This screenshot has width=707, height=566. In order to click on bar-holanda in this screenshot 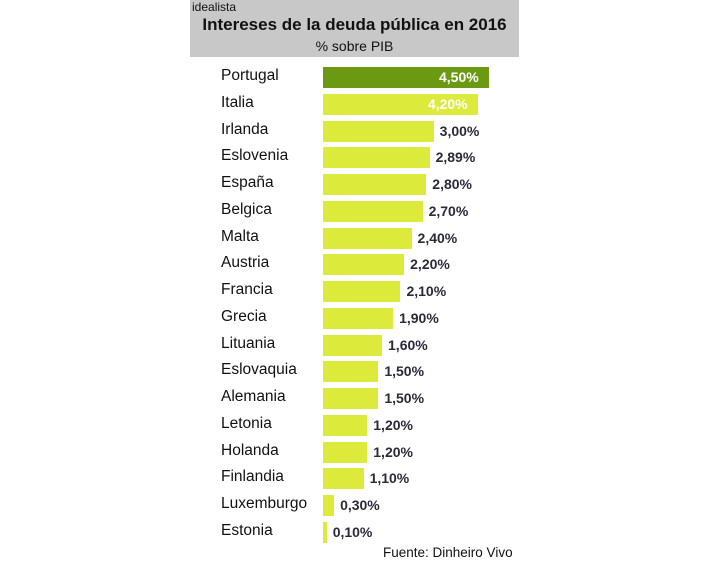, I will do `click(345, 452)`.